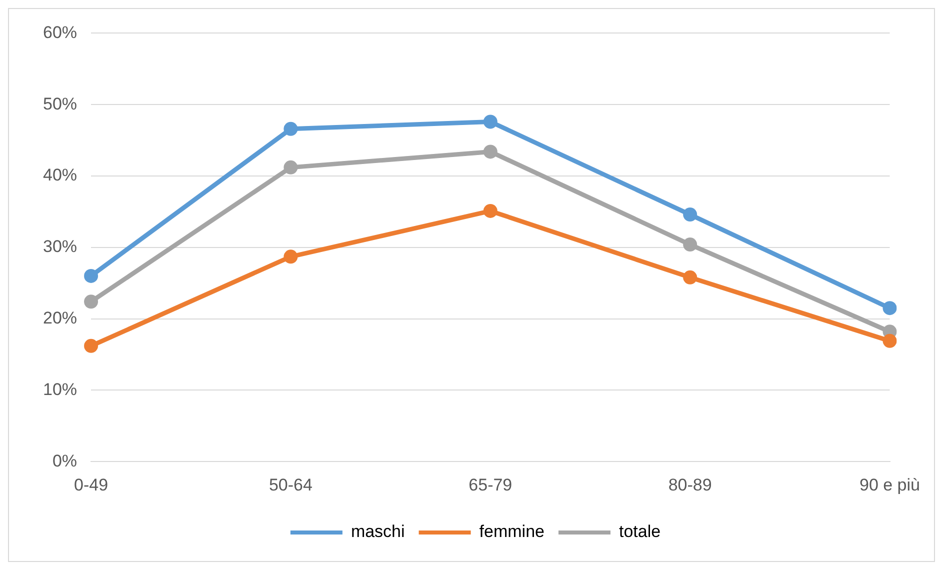 The height and width of the screenshot is (570, 943). What do you see at coordinates (60, 32) in the screenshot?
I see `y-tick-label: 60%` at bounding box center [60, 32].